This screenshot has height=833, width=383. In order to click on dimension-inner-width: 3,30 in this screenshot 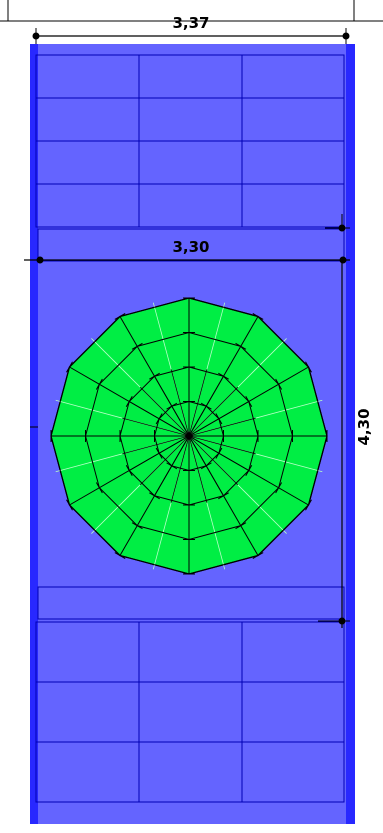, I will do `click(187, 239)`.